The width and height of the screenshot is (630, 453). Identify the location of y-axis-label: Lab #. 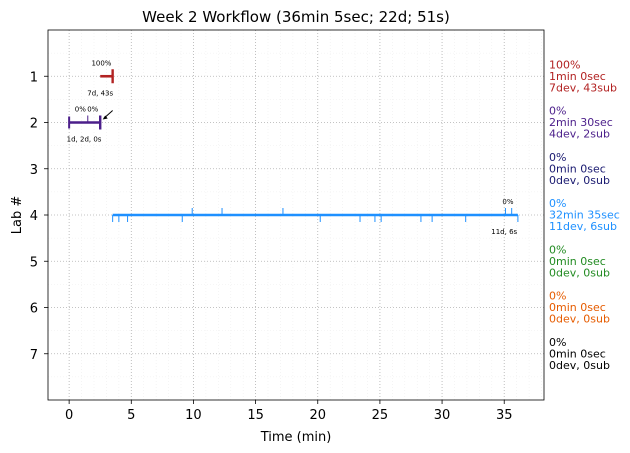
(17, 215).